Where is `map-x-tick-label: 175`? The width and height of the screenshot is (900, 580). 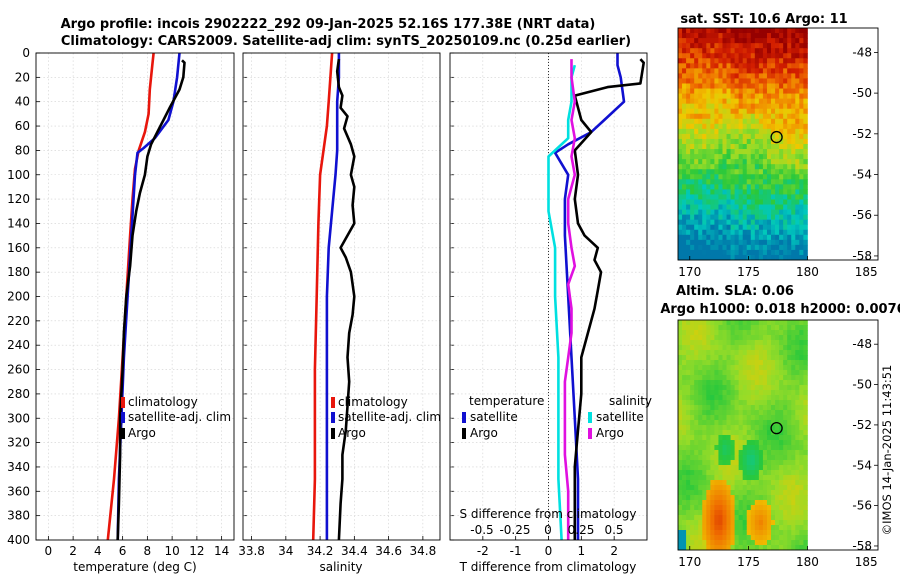 map-x-tick-label: 175 is located at coordinates (748, 562).